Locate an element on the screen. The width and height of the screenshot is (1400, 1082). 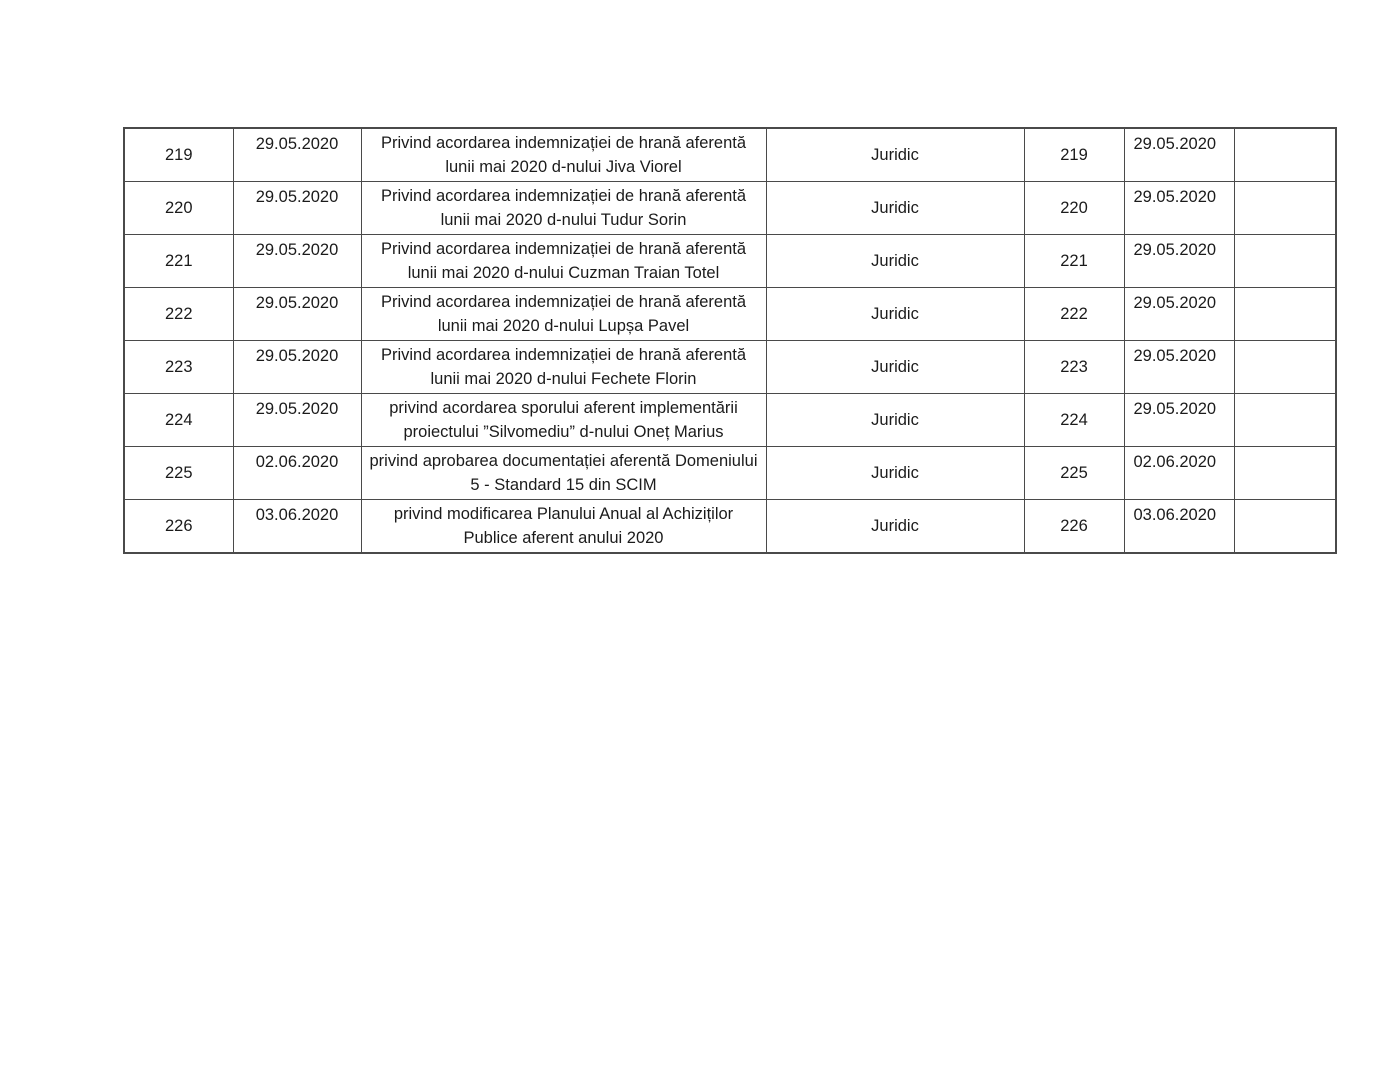
number-copy-cell: 222 is located at coordinates (1074, 314).